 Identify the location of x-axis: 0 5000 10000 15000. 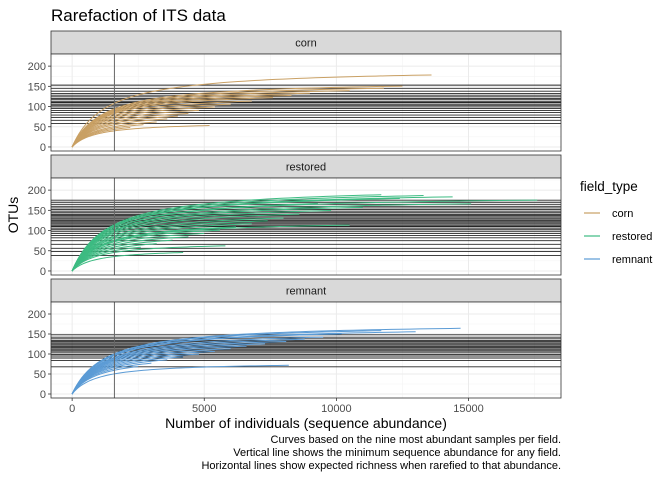
(276, 406).